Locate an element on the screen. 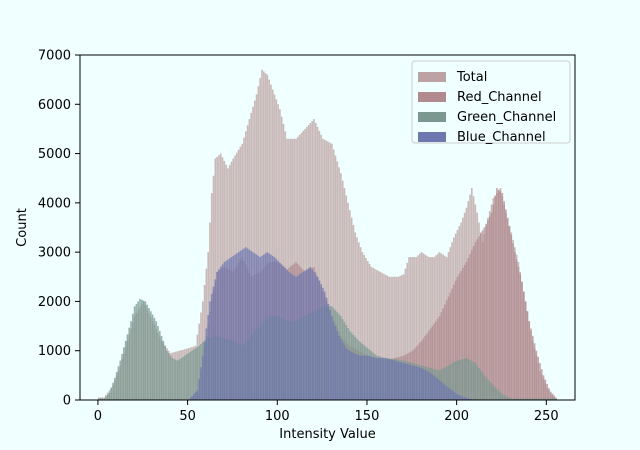 This screenshot has height=450, width=640. x-tick-label: 250 is located at coordinates (546, 416).